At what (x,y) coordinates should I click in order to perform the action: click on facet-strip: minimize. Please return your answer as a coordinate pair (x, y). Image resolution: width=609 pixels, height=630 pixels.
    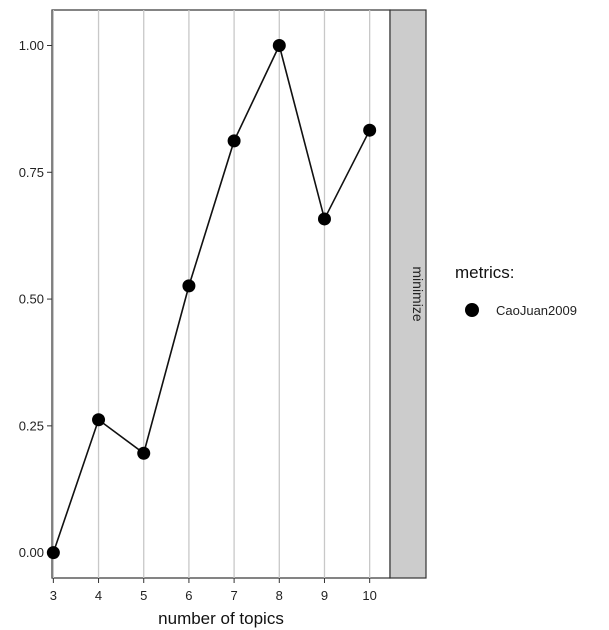
    Looking at the image, I should click on (408, 294).